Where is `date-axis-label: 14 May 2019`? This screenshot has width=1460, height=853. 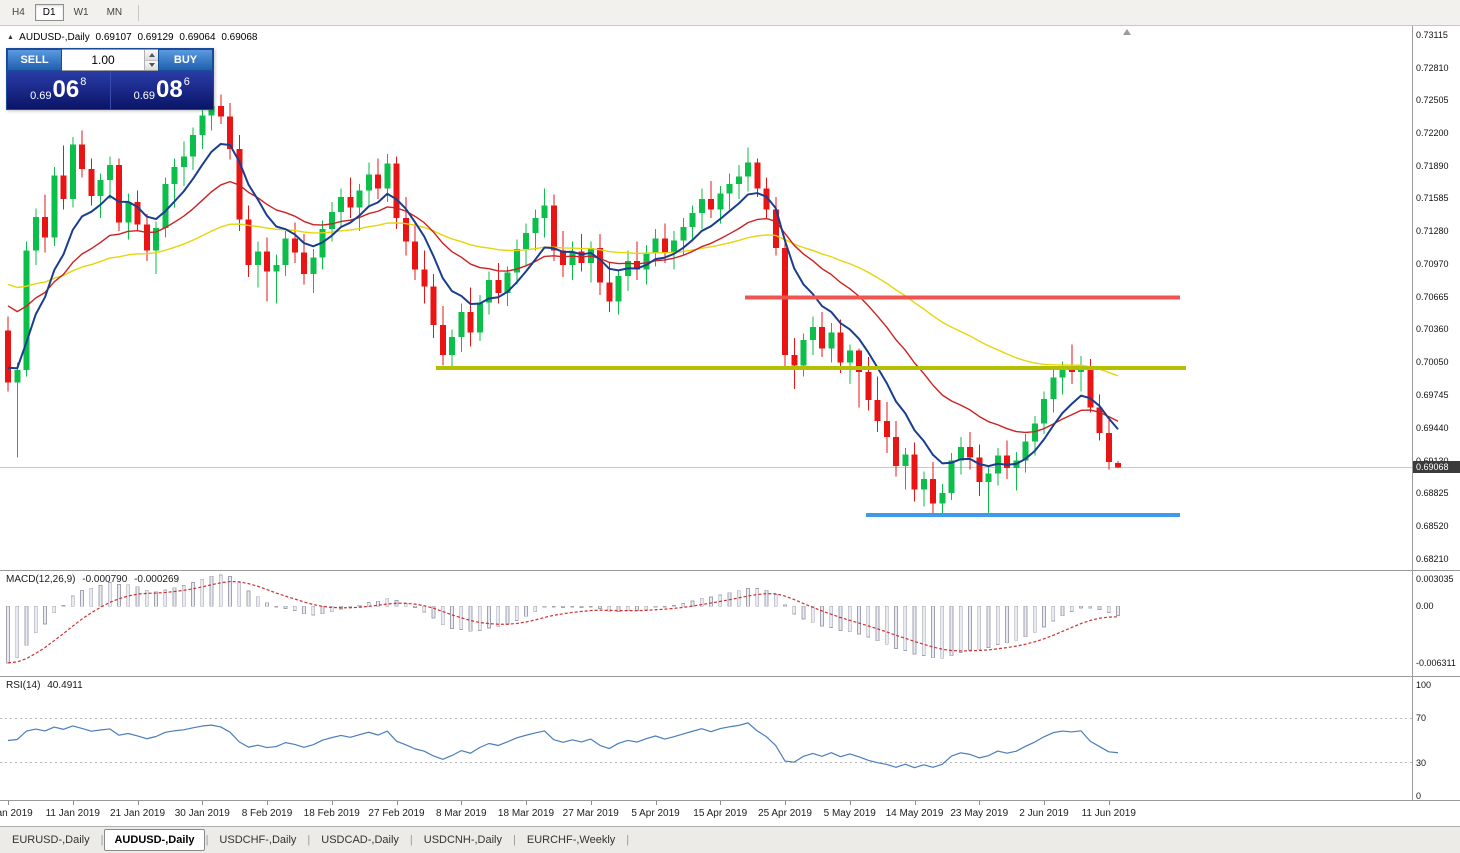
date-axis-label: 14 May 2019 is located at coordinates (914, 813).